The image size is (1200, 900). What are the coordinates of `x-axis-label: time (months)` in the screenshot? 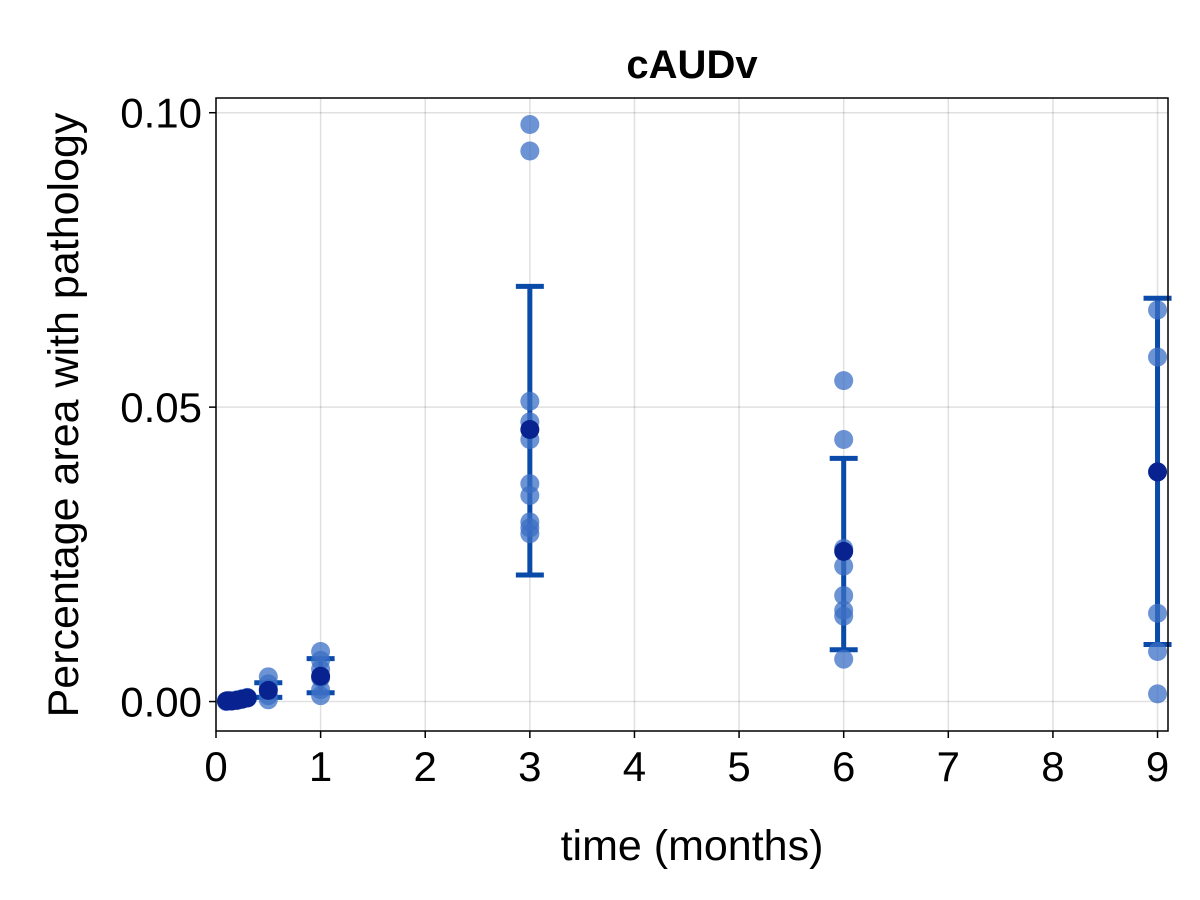 It's located at (692, 846).